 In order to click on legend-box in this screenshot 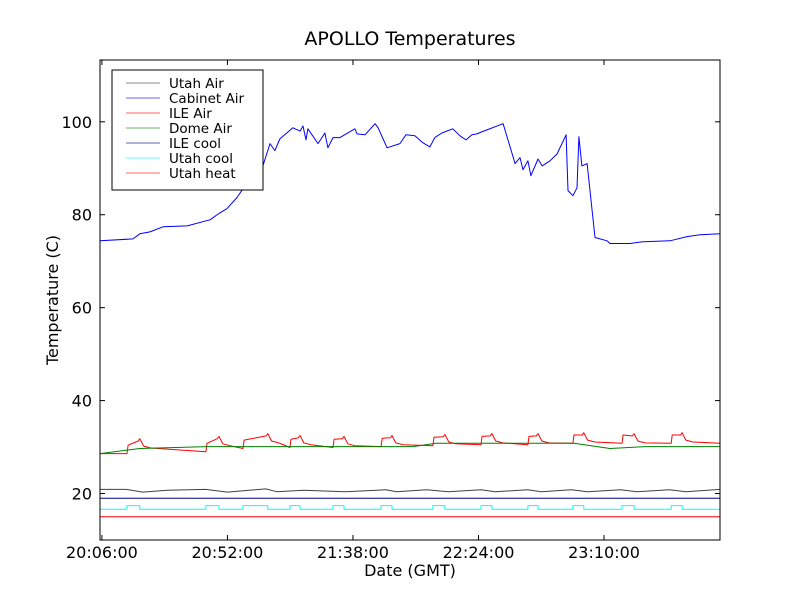, I will do `click(187, 130)`.